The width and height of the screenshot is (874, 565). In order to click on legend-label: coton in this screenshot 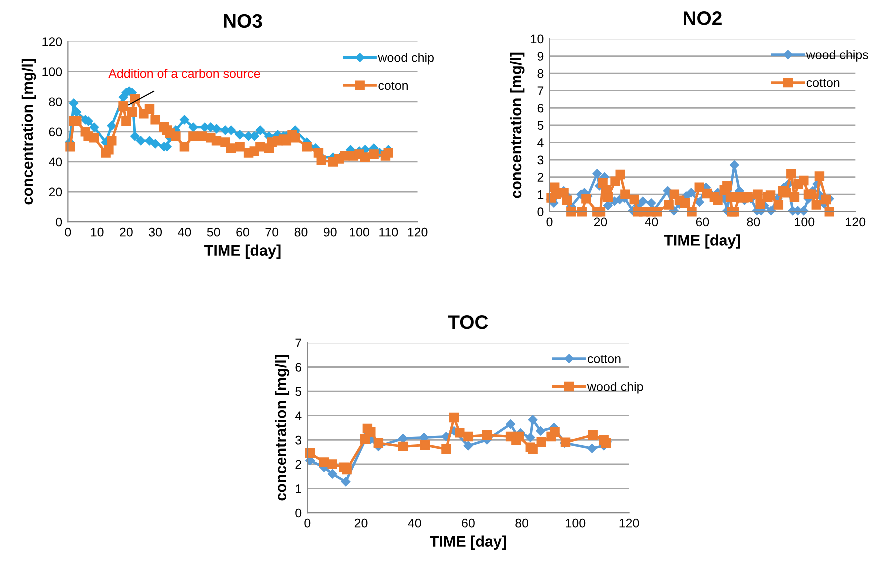, I will do `click(393, 86)`.